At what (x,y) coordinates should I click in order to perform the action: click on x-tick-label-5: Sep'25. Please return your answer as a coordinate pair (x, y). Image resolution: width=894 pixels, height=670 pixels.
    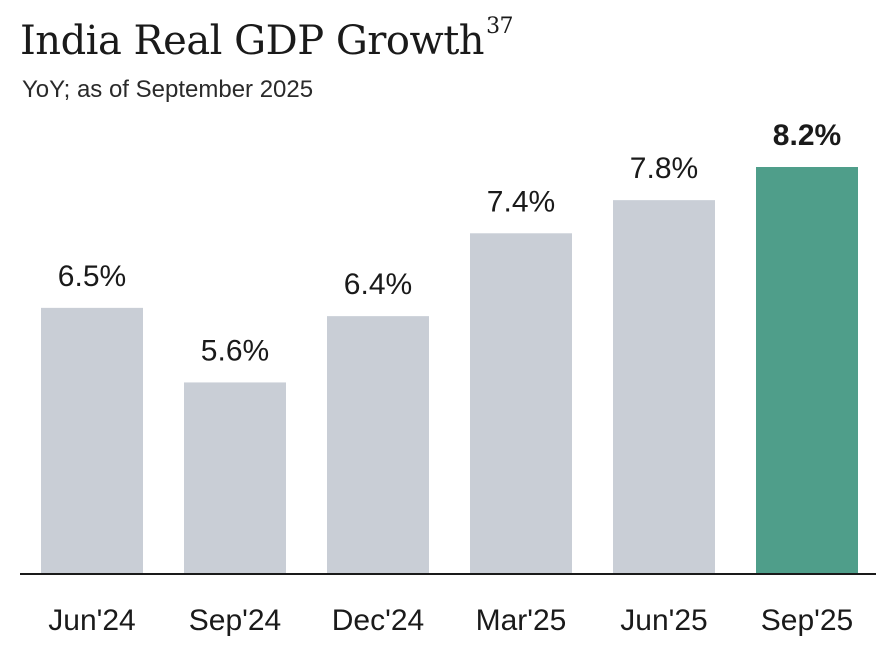
    Looking at the image, I should click on (807, 620).